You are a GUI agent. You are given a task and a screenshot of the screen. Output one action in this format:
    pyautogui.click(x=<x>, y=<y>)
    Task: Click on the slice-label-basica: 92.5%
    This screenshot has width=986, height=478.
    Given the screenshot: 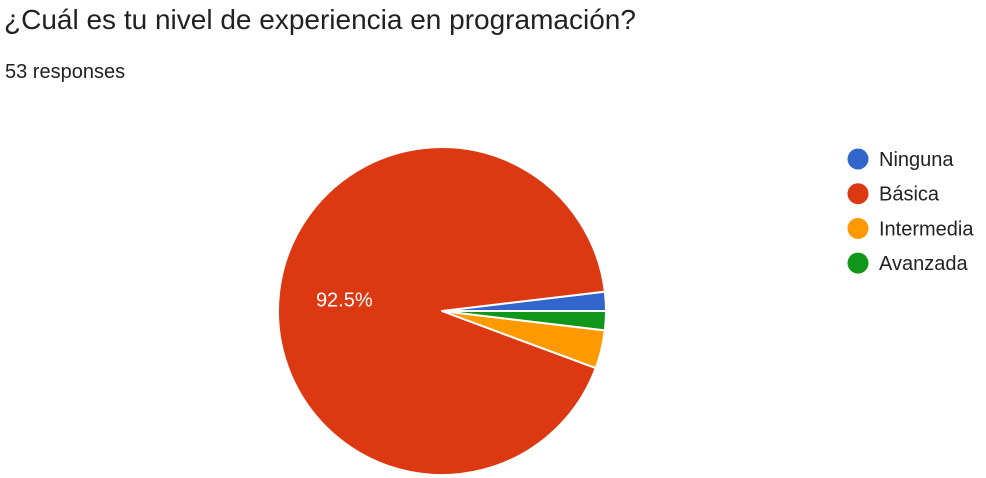 What is the action you would take?
    pyautogui.click(x=344, y=300)
    